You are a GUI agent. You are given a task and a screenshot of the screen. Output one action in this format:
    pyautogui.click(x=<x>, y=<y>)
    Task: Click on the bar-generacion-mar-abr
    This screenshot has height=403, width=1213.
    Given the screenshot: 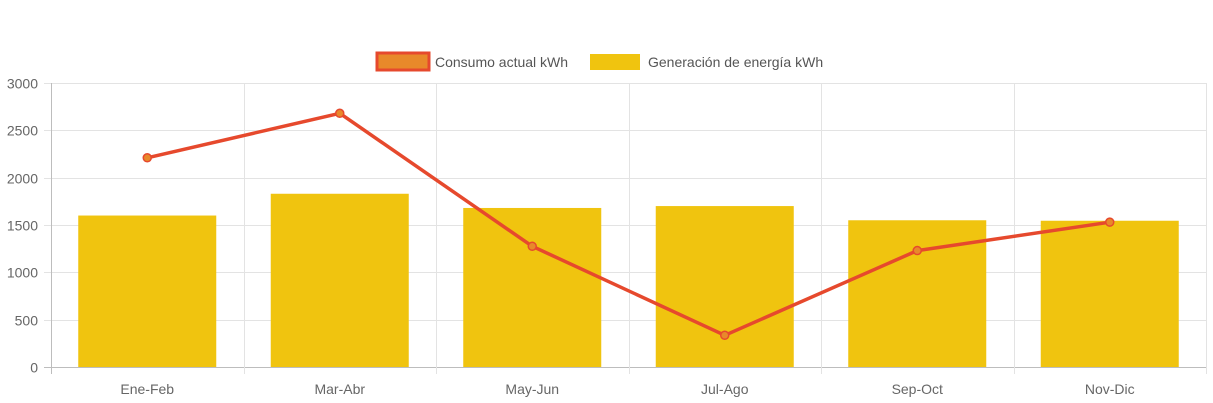 What is the action you would take?
    pyautogui.click(x=339, y=280)
    